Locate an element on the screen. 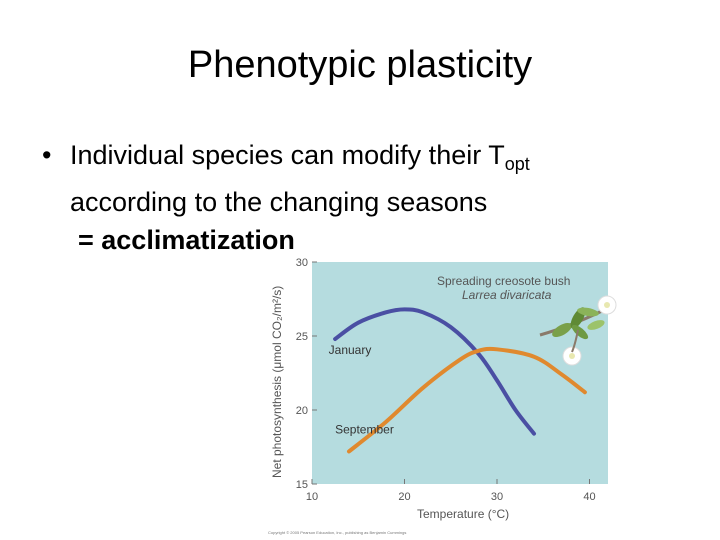 The width and height of the screenshot is (720, 540). plant-species: Larrea divaricata is located at coordinates (507, 295).